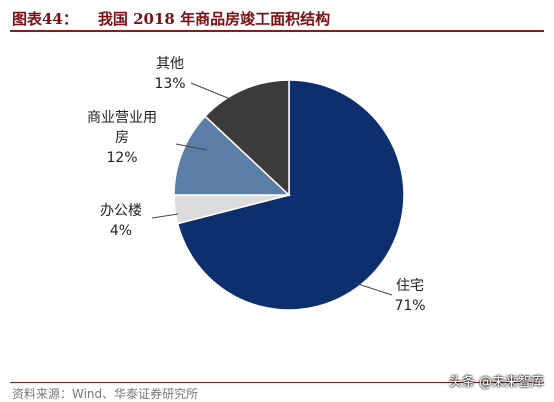 Image resolution: width=554 pixels, height=402 pixels. What do you see at coordinates (45, 18) in the screenshot?
I see `figure-label: 图表44：` at bounding box center [45, 18].